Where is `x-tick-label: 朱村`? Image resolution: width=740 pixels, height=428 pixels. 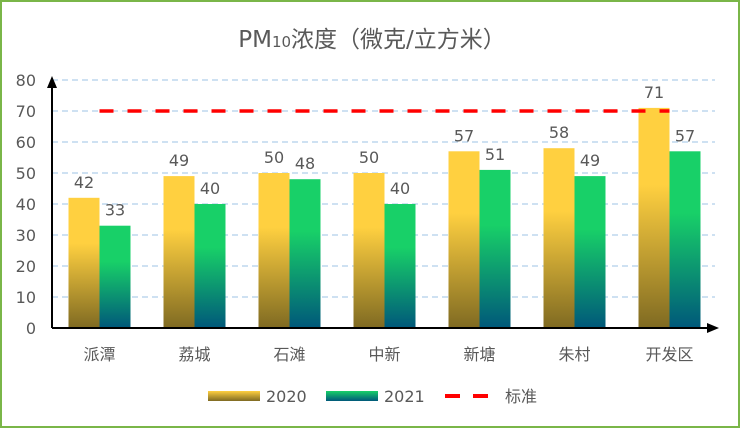
x-tick-label: 朱村 is located at coordinates (574, 354).